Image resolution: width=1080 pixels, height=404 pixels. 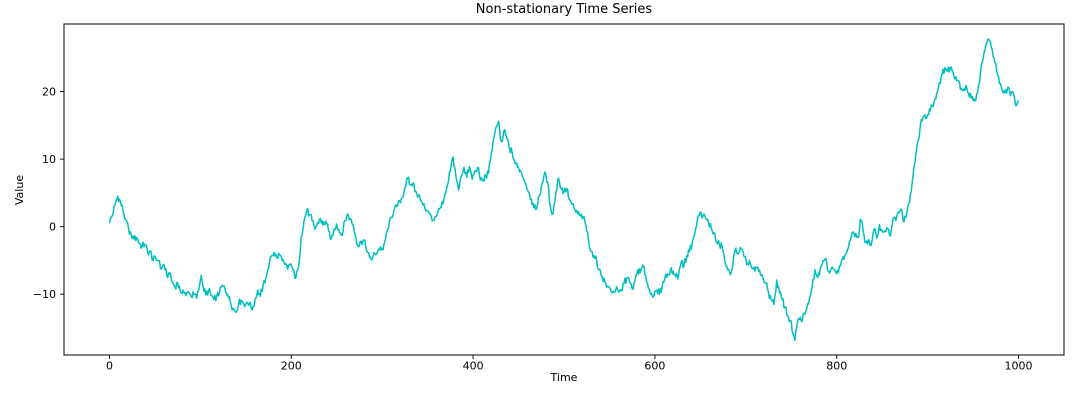 What do you see at coordinates (52, 226) in the screenshot?
I see `y-tick-label: 0` at bounding box center [52, 226].